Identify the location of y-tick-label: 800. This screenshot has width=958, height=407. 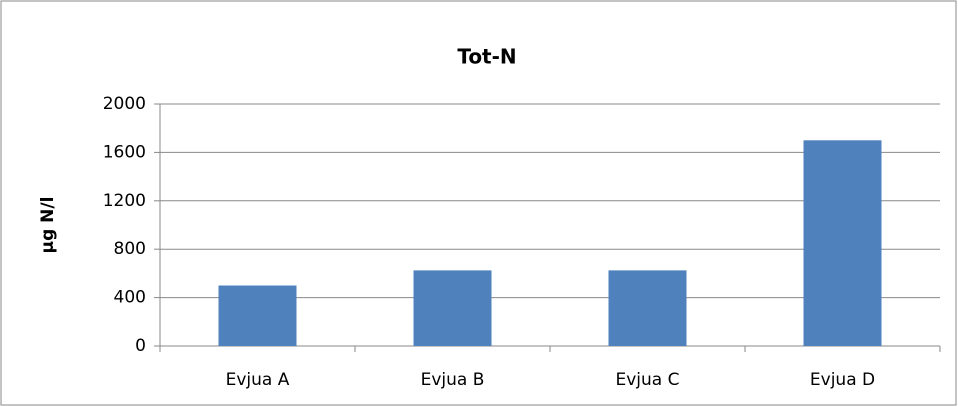
(130, 249).